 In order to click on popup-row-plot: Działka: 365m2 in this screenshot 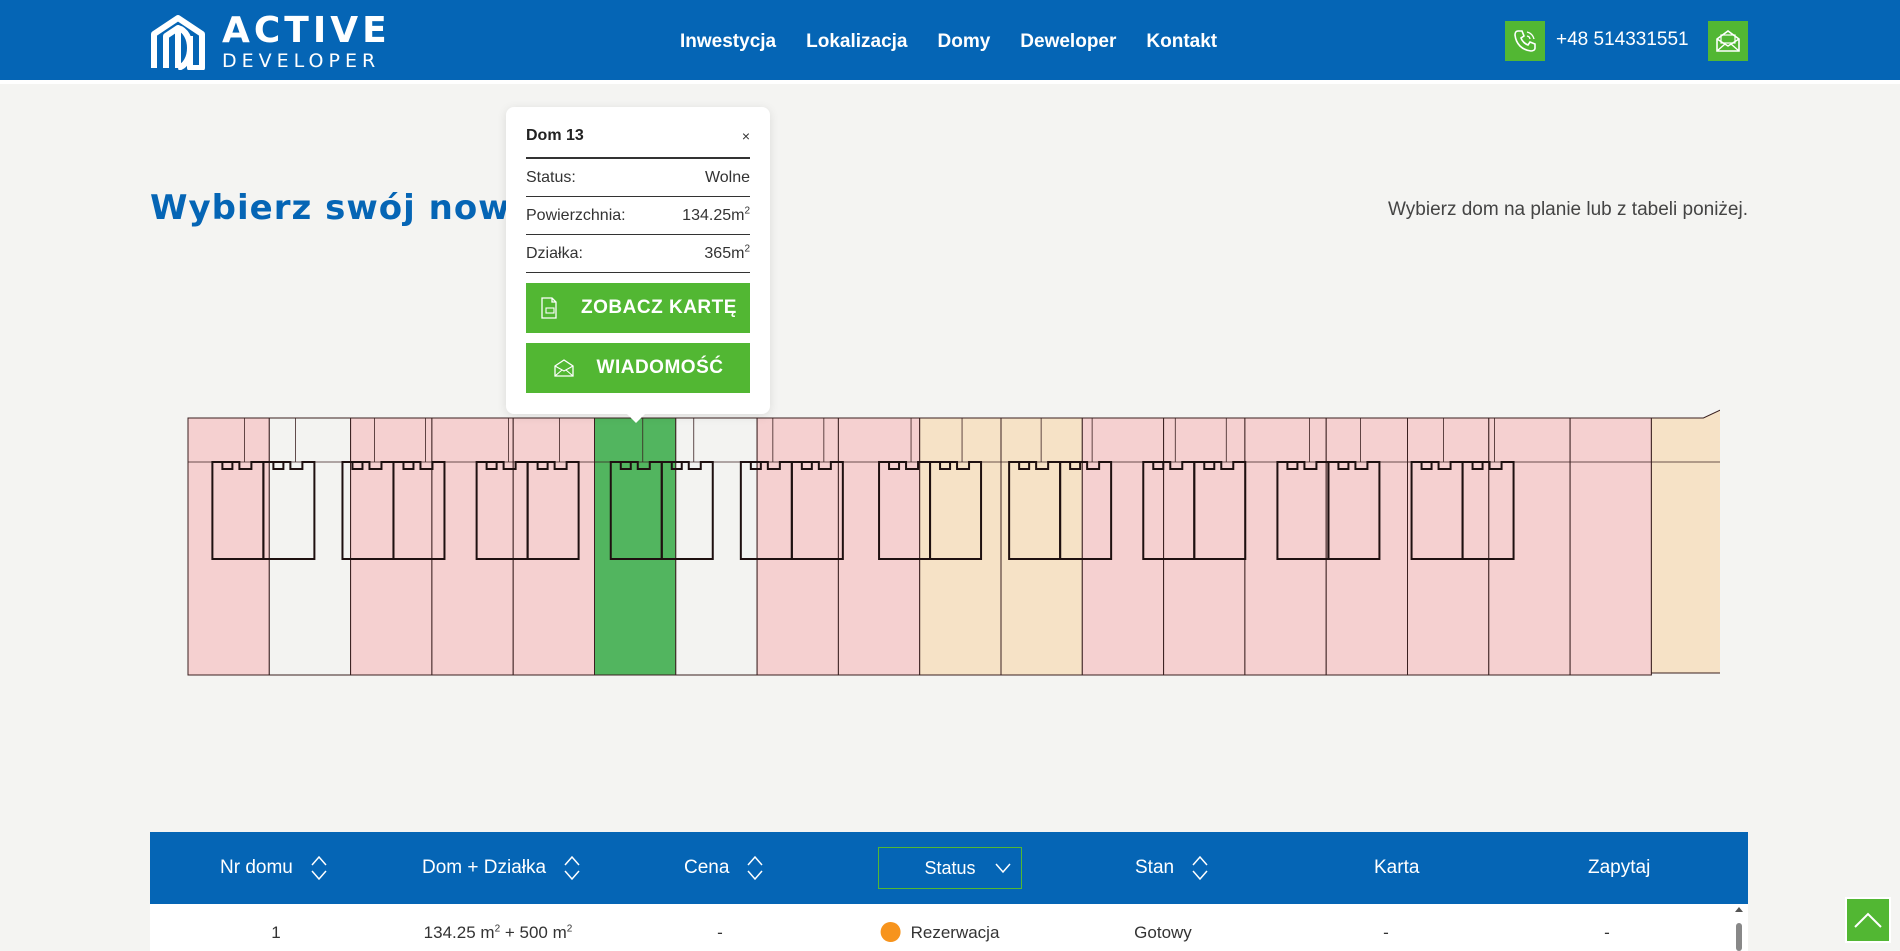, I will do `click(638, 254)`.